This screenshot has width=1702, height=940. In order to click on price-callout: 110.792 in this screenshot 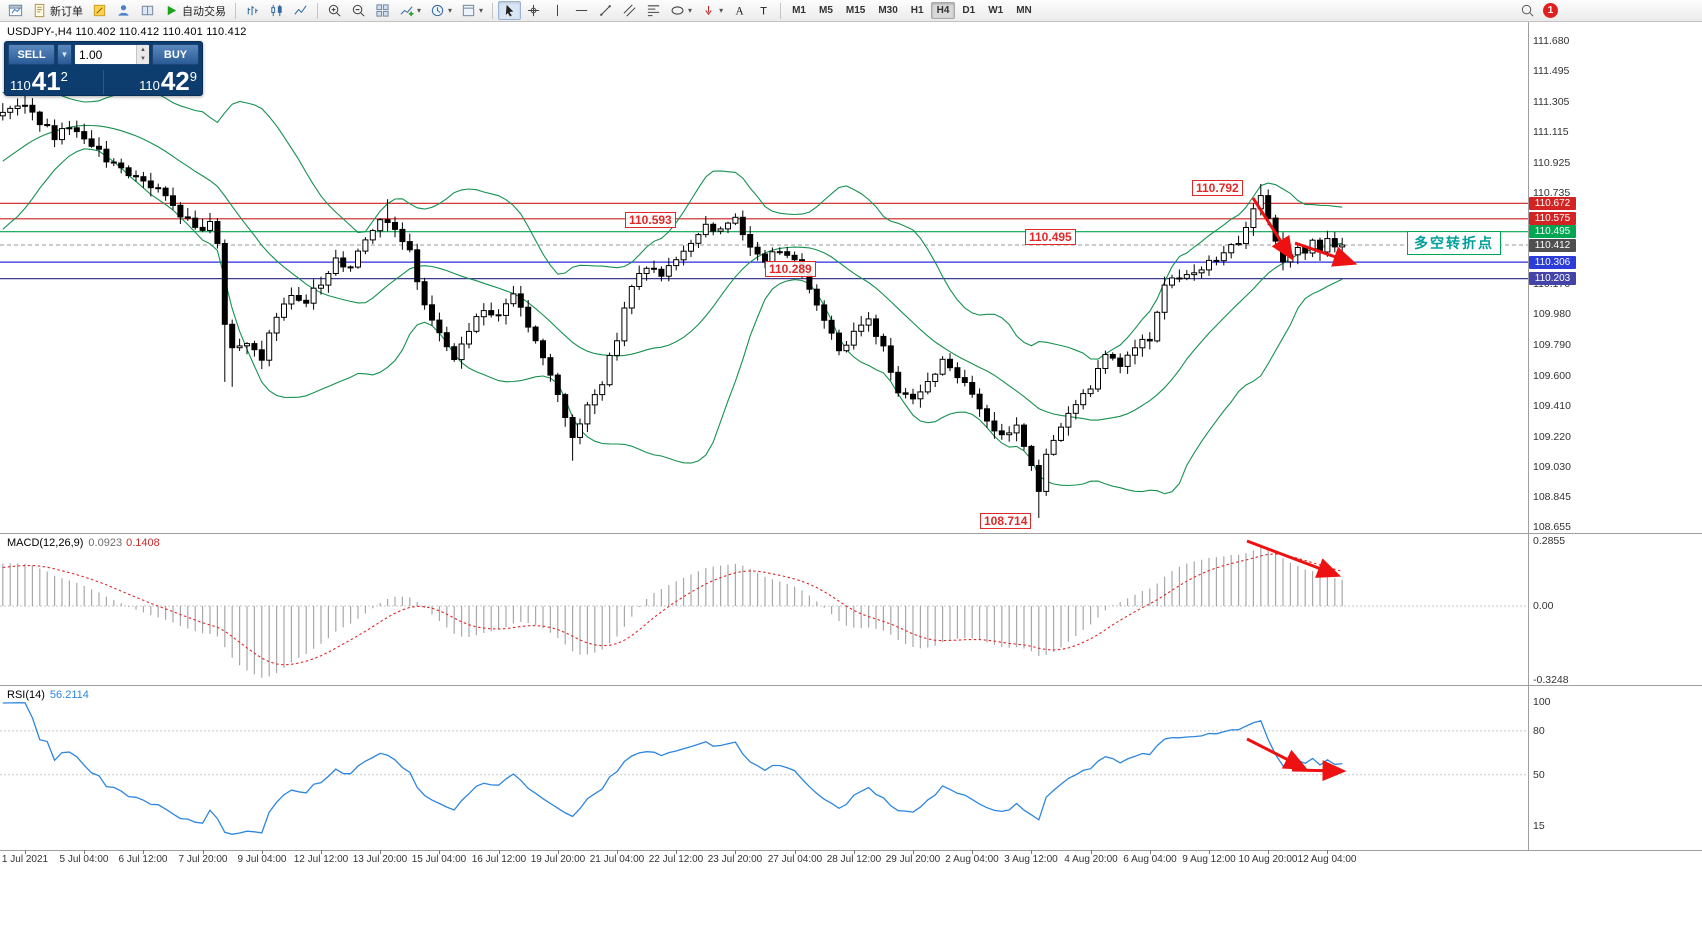, I will do `click(1217, 188)`.